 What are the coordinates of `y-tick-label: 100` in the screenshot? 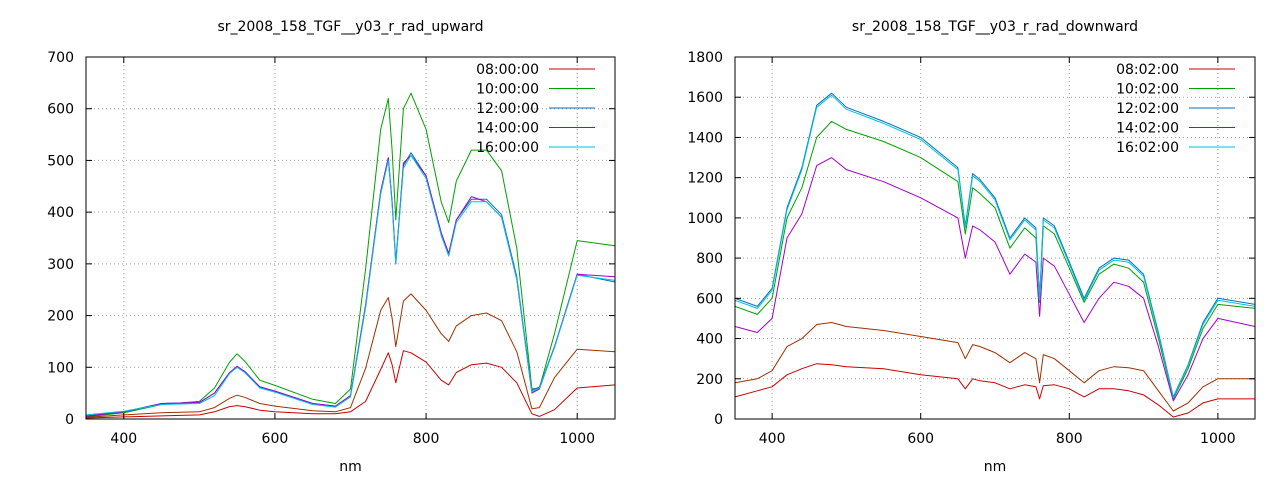 It's located at (60, 368).